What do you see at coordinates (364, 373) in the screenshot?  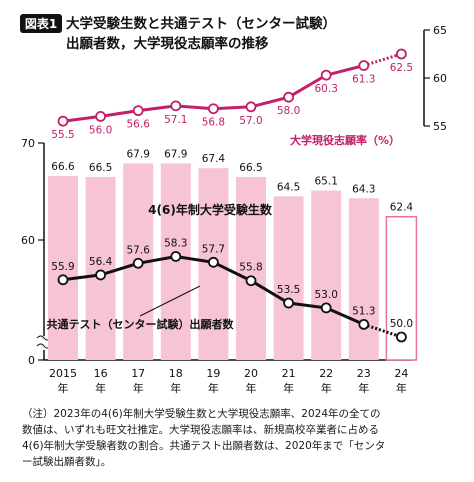 I see `x-tick-label: 23` at bounding box center [364, 373].